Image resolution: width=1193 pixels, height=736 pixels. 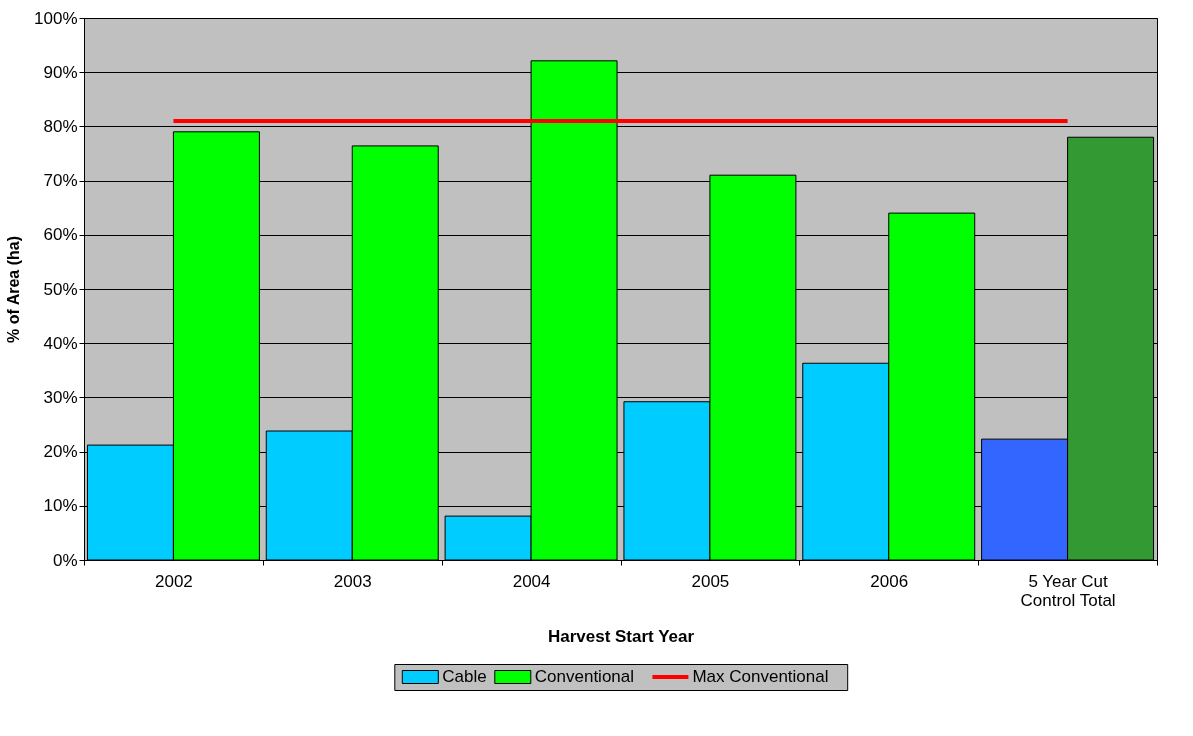 What do you see at coordinates (531, 581) in the screenshot?
I see `x-tick-label: 2004` at bounding box center [531, 581].